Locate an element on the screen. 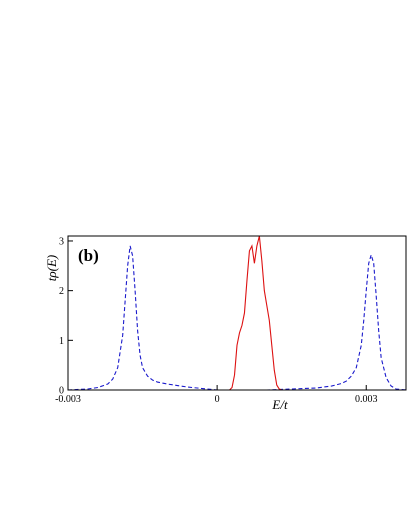  y-tick-label: 1 is located at coordinates (61, 341).